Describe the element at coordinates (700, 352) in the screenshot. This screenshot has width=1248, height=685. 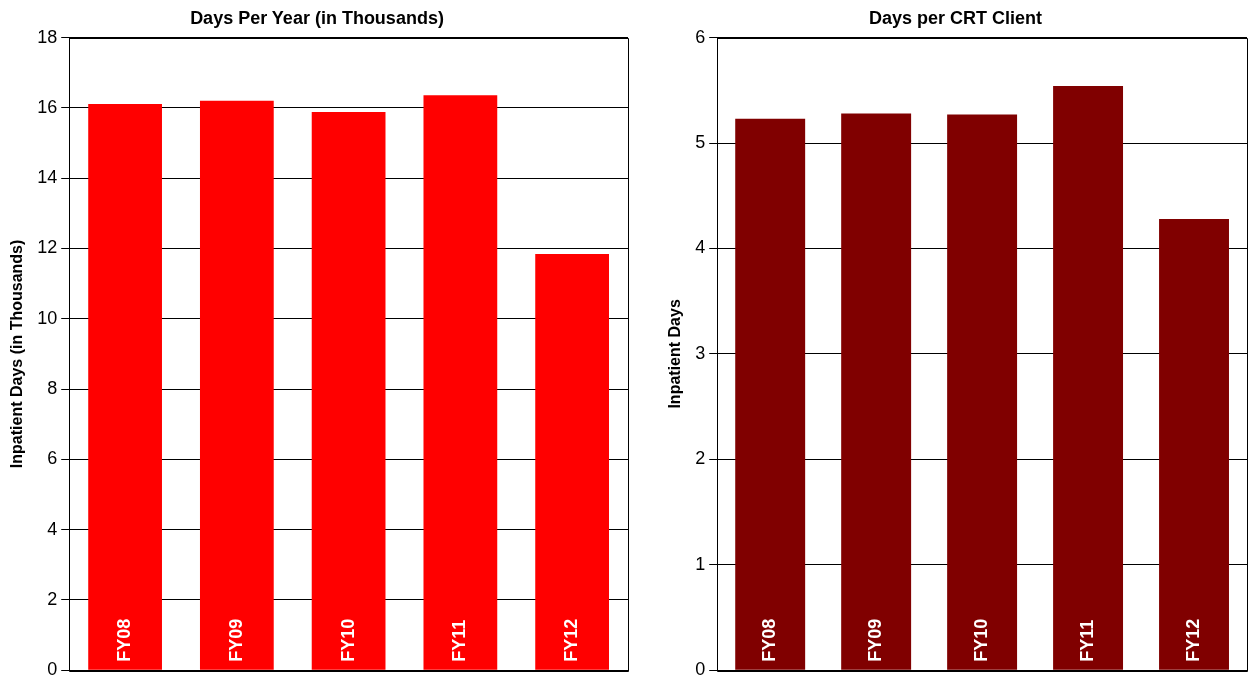
I see `y-tick-label: 3` at that location.